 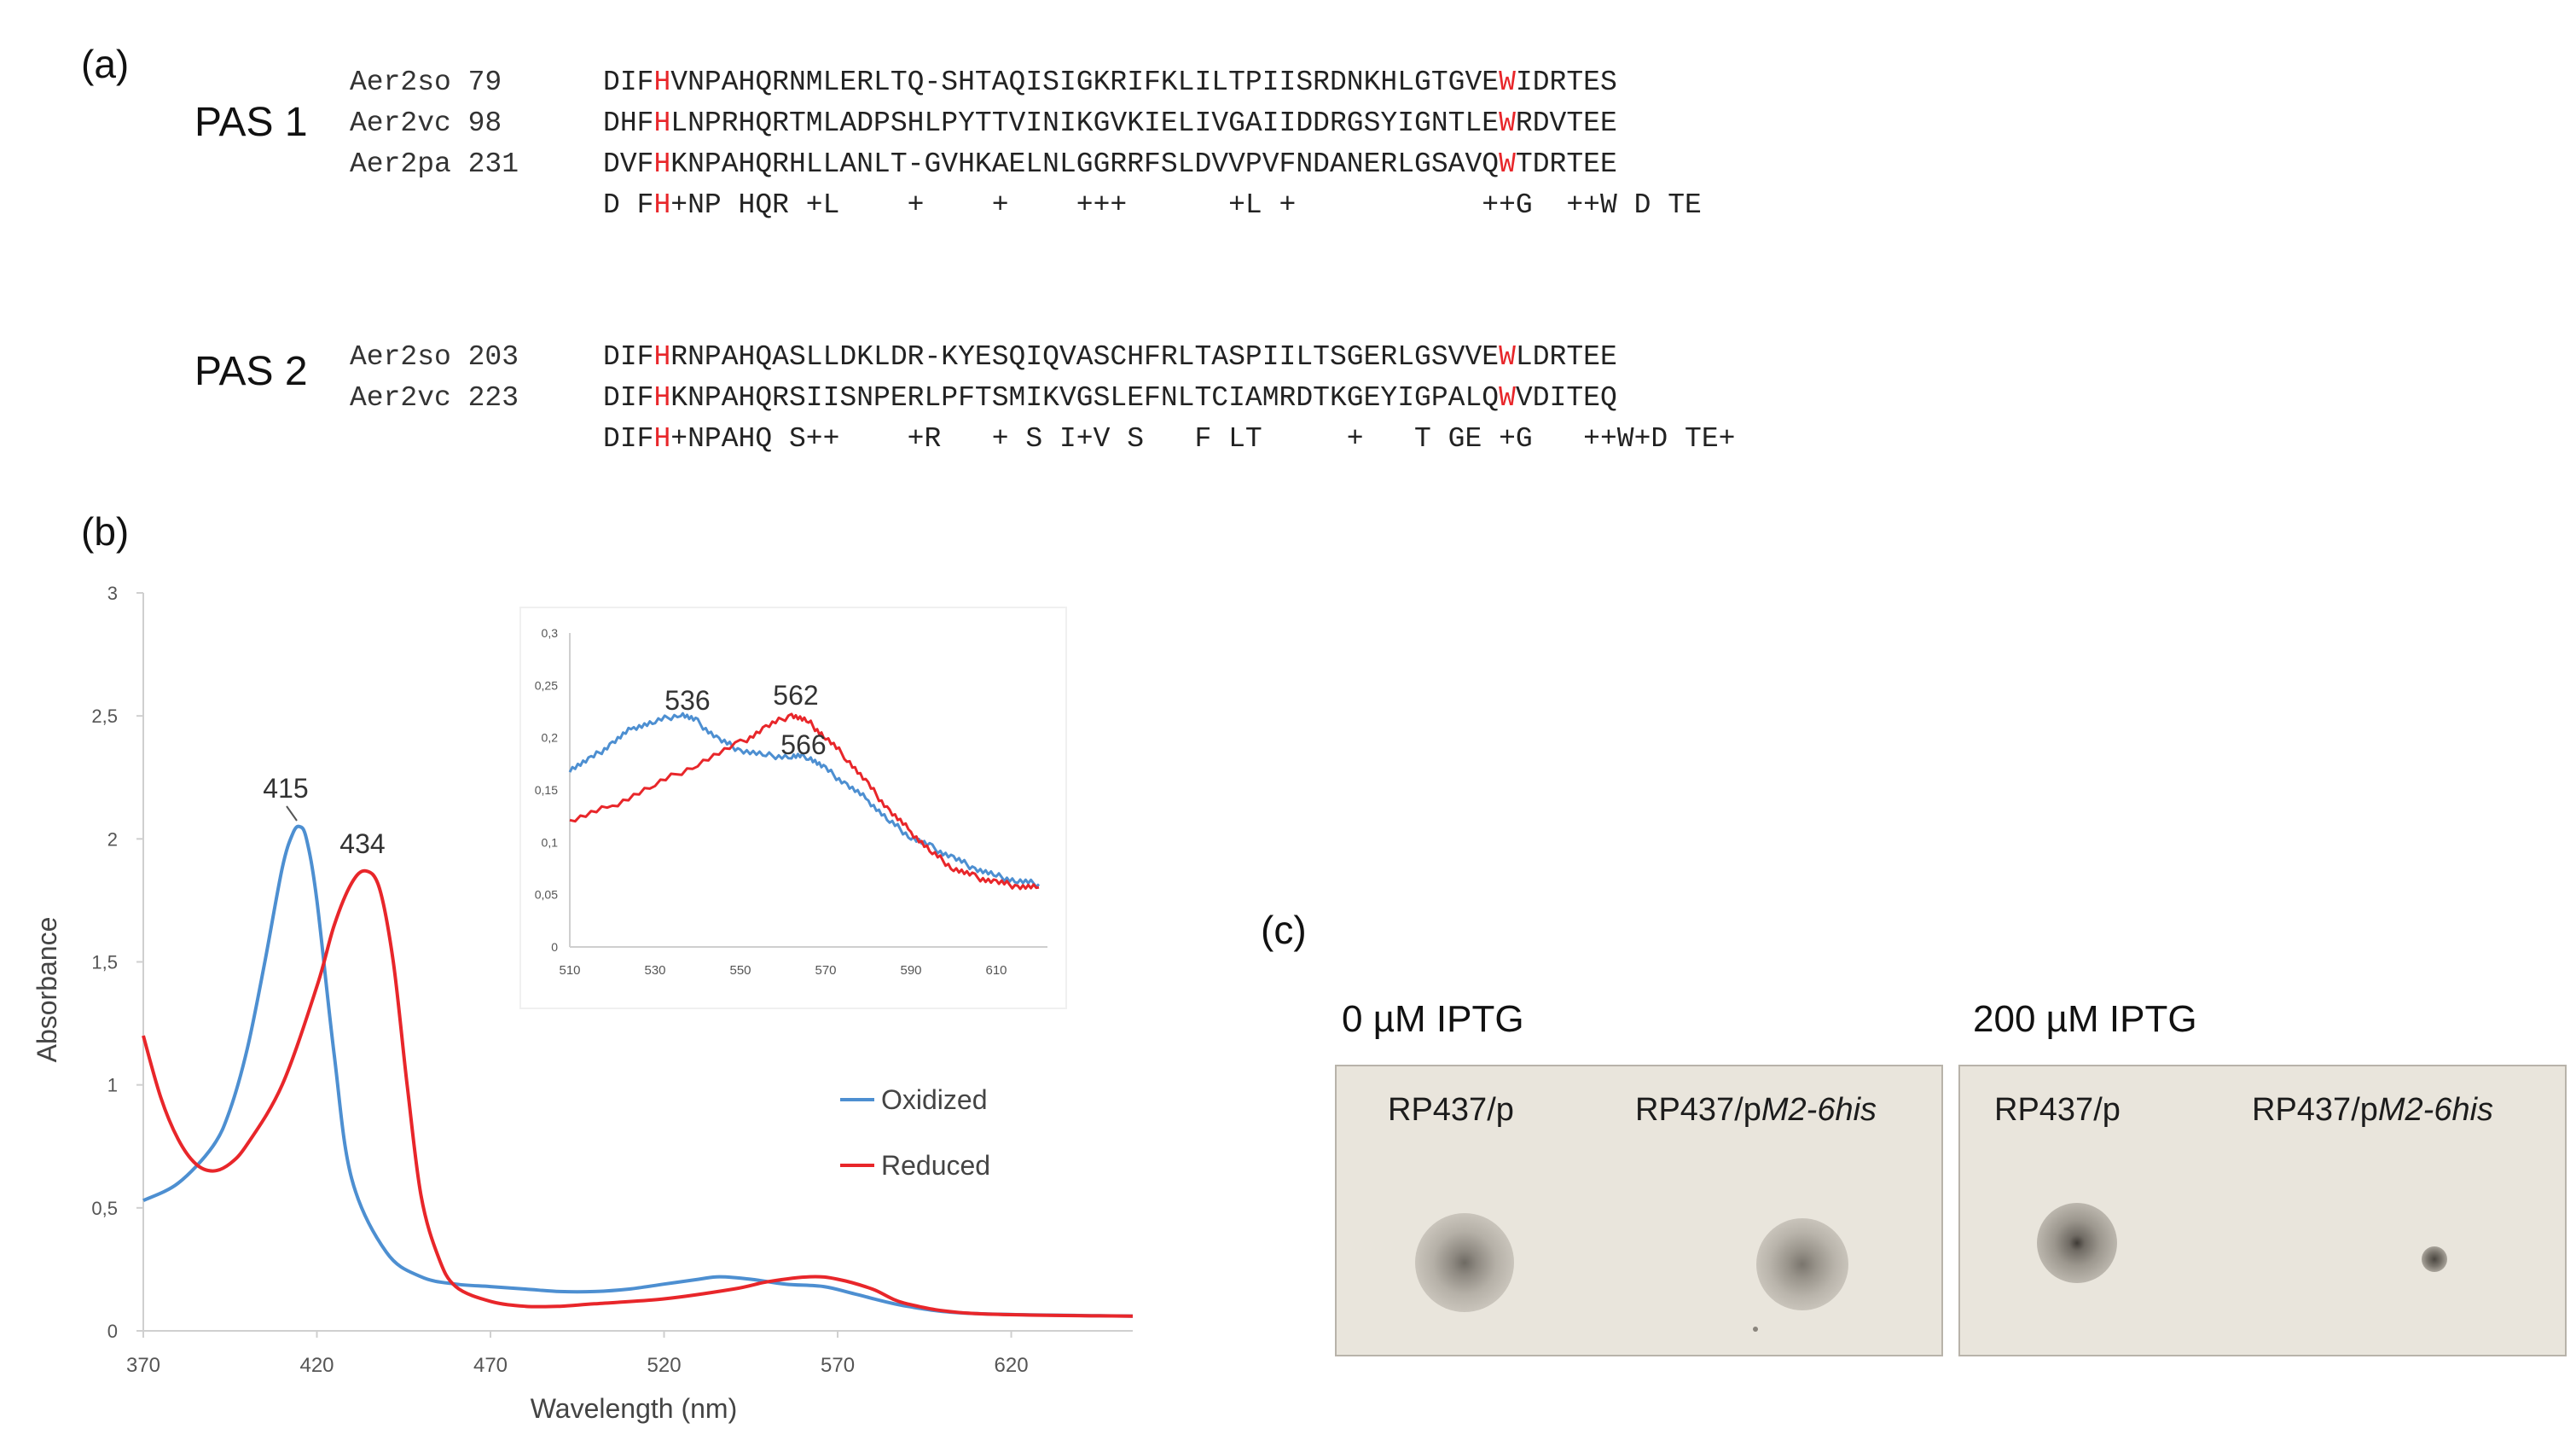 What do you see at coordinates (362, 843) in the screenshot?
I see `peak-label-434: 434` at bounding box center [362, 843].